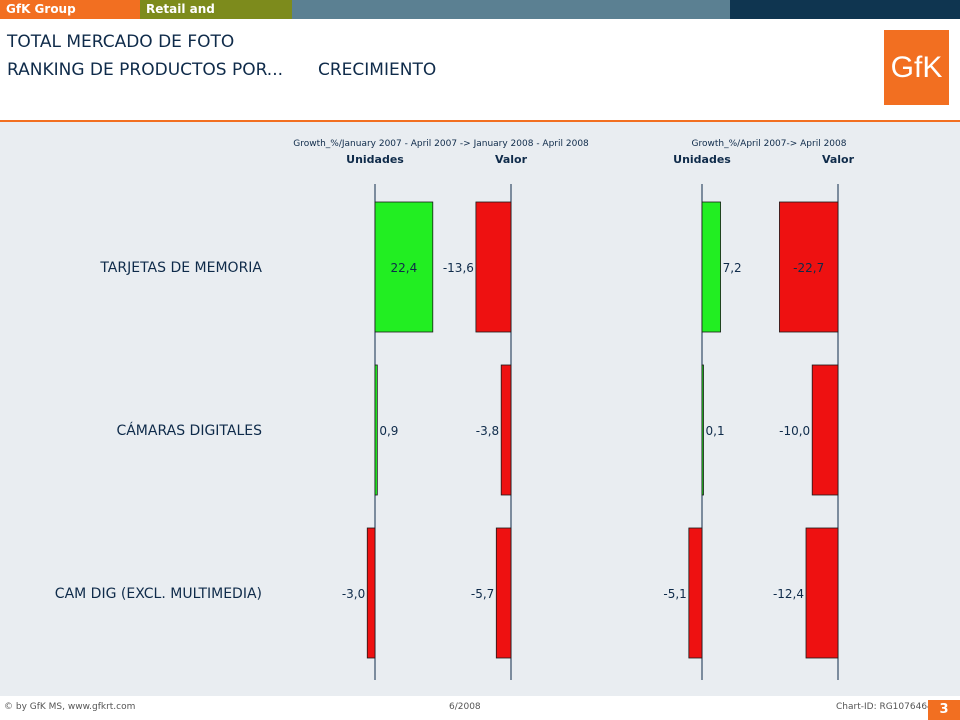  Describe the element at coordinates (674, 594) in the screenshot. I see `data-label: -5,1` at that location.